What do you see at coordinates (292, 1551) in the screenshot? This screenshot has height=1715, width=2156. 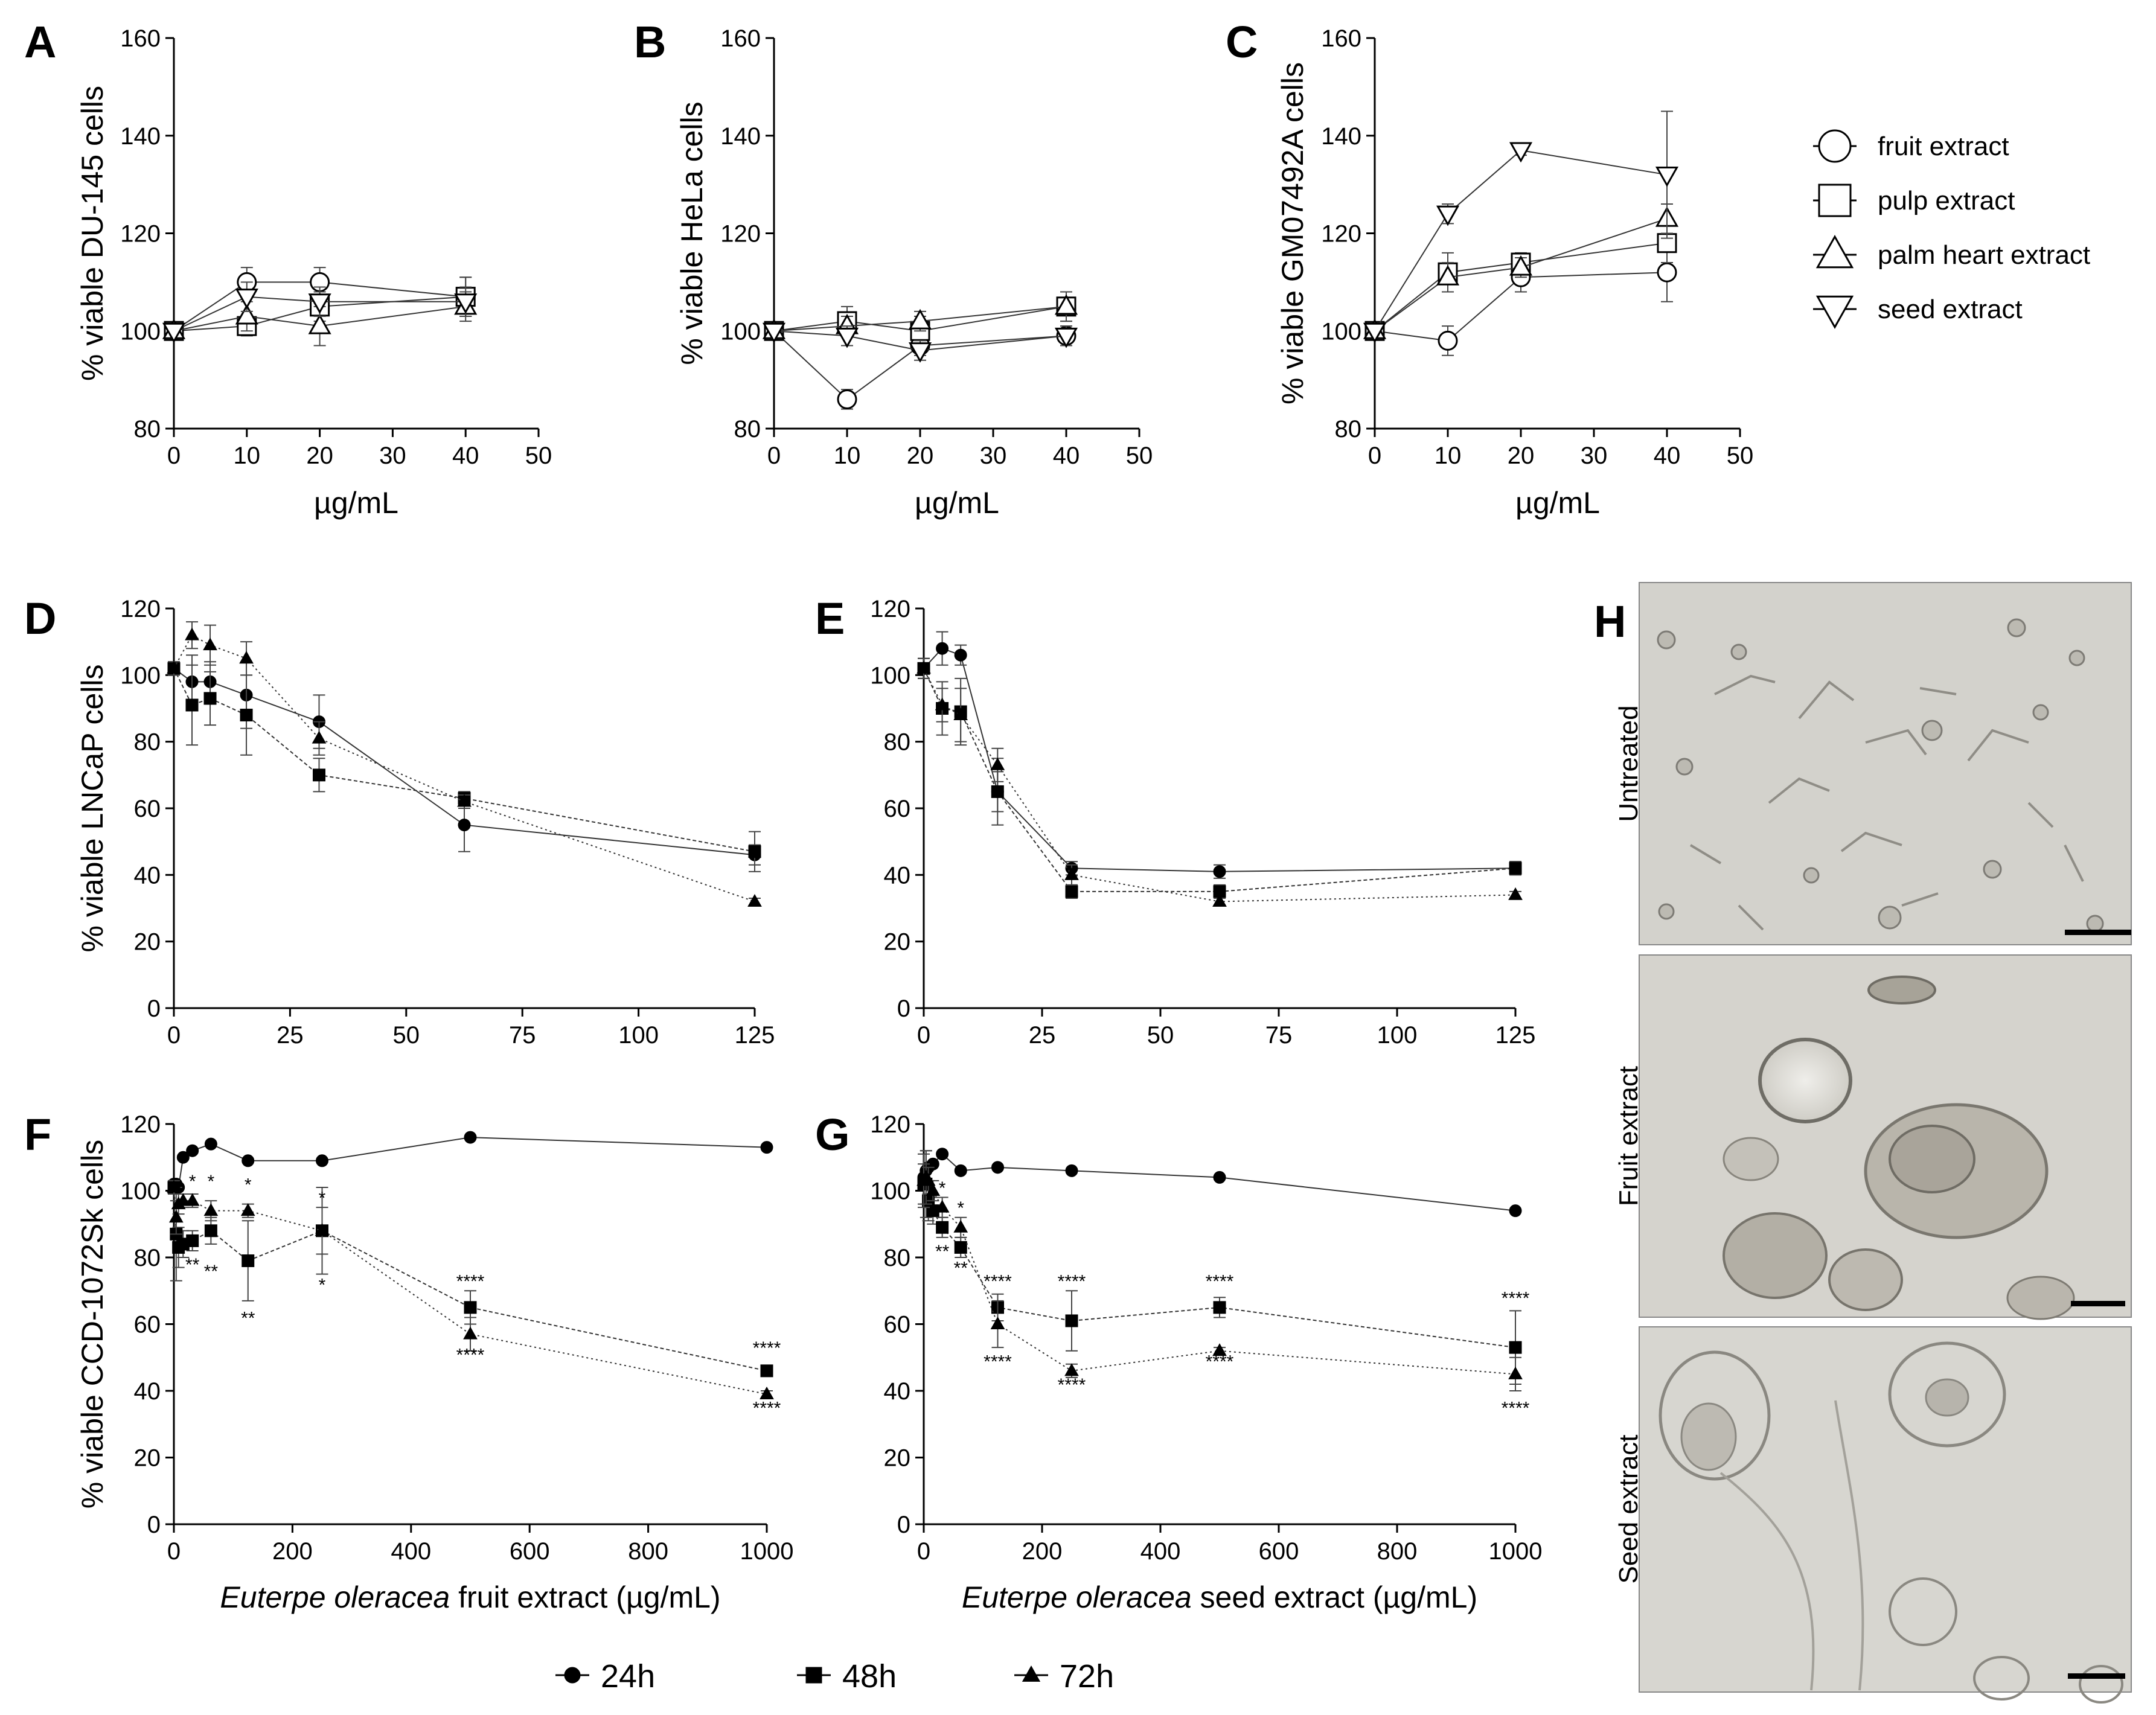 I see `x-tick-label: 200` at bounding box center [292, 1551].